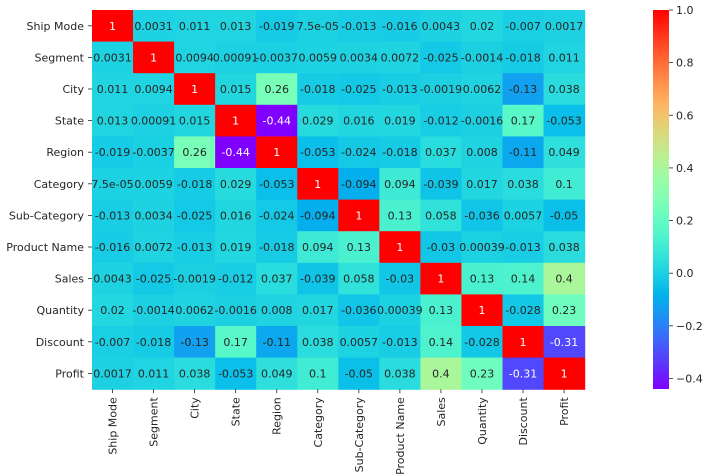  What do you see at coordinates (60, 57) in the screenshot?
I see `y-tick-label: Segment` at bounding box center [60, 57].